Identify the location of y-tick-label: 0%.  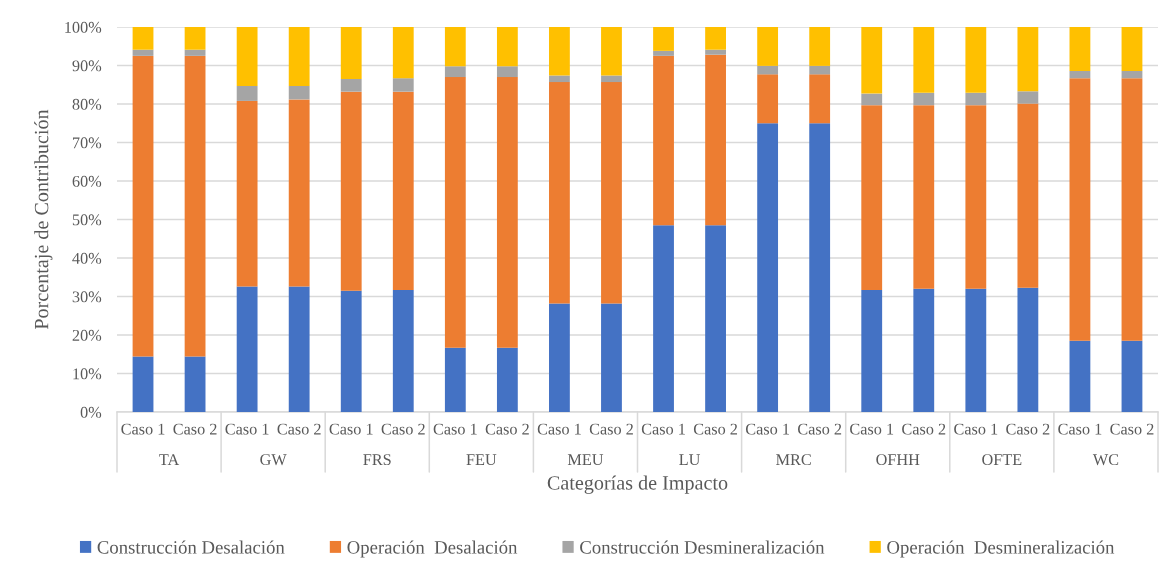
(91, 412).